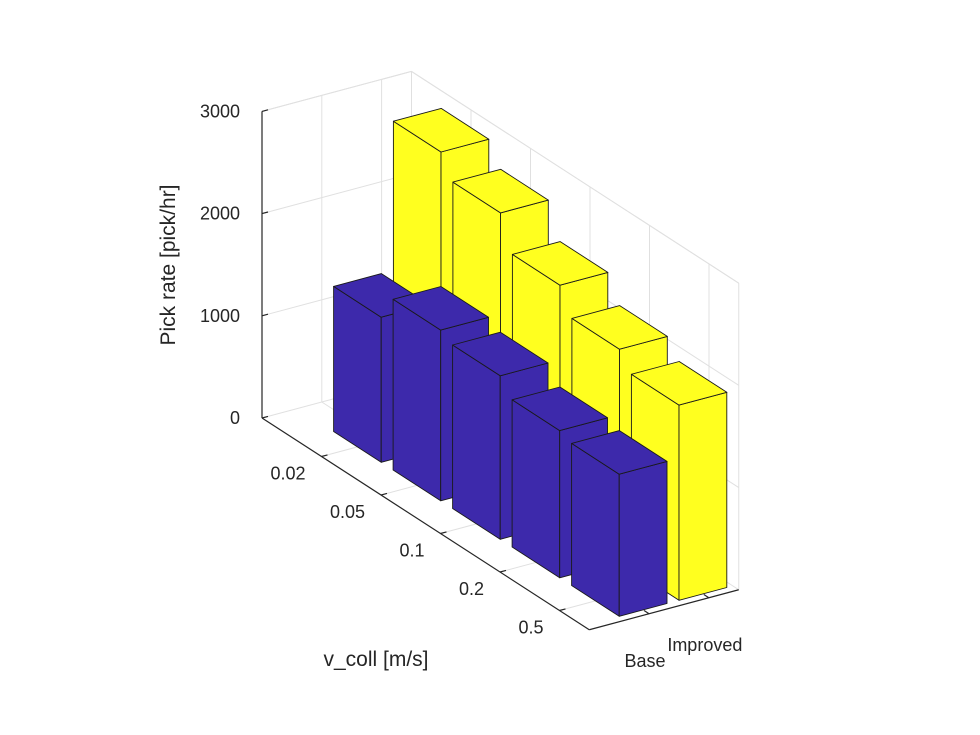 The image size is (980, 735). Describe the element at coordinates (471, 589) in the screenshot. I see `x-tick-label-3: 0.2` at that location.